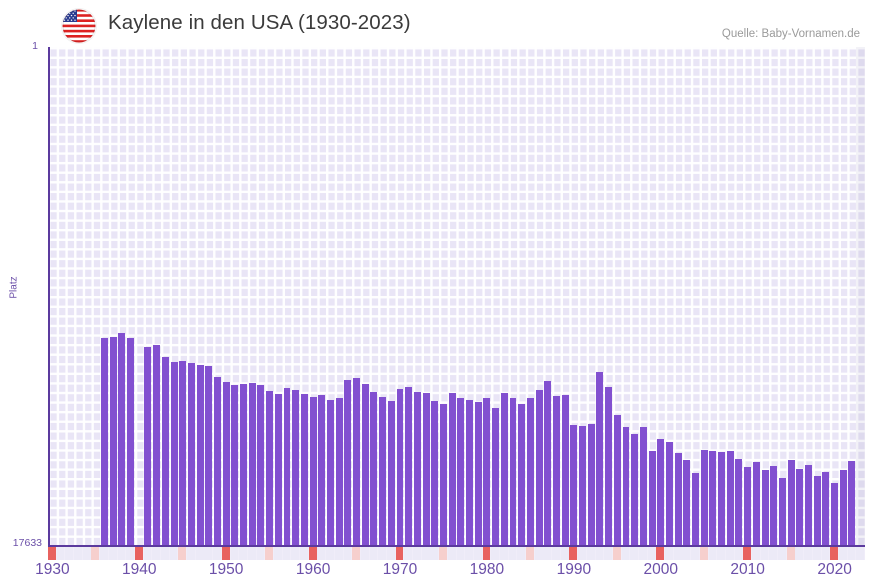  Describe the element at coordinates (69, 553) in the screenshot. I see `year-marker-1932` at that location.